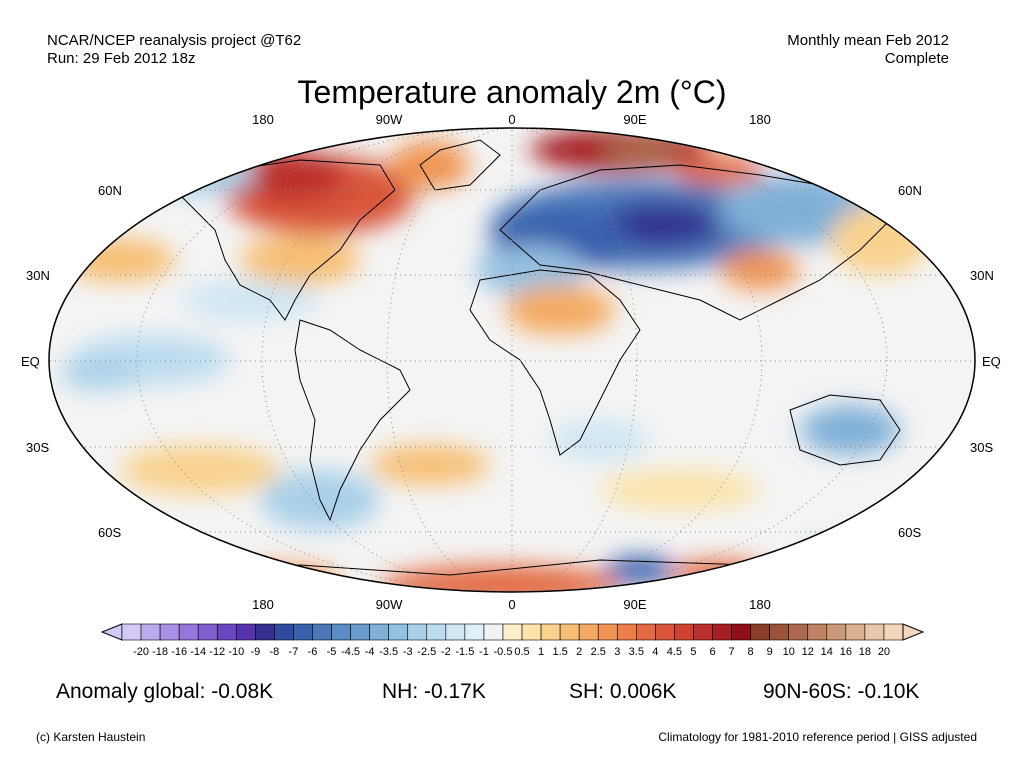 This screenshot has height=768, width=1024. What do you see at coordinates (750, 652) in the screenshot?
I see `colorbar-tick-label: 8` at bounding box center [750, 652].